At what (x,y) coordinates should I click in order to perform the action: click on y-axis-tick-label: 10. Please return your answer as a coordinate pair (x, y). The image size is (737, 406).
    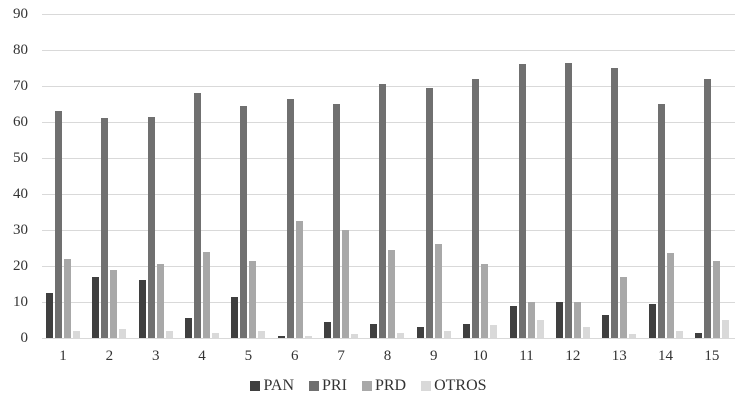
    Looking at the image, I should click on (20, 302).